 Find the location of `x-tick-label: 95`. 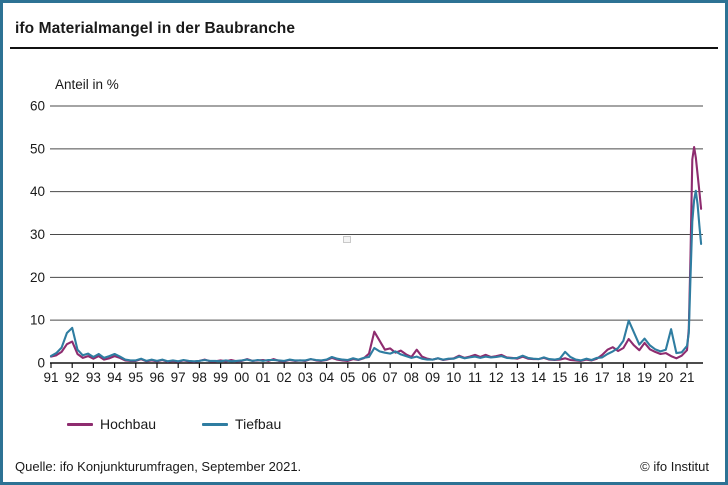

x-tick-label: 95 is located at coordinates (135, 377).